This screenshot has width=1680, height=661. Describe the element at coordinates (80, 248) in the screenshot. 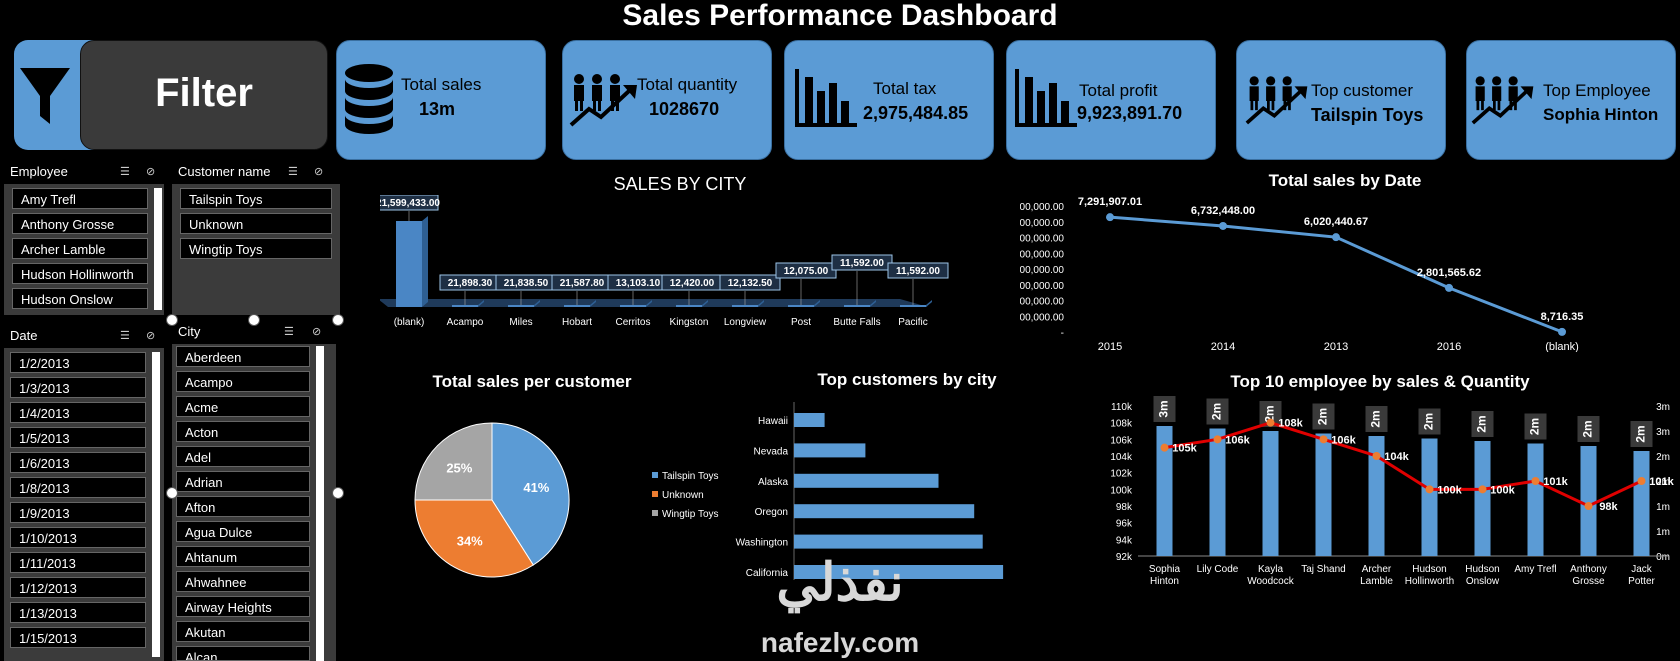

I see `slicer-item: Archer Lamble` at that location.